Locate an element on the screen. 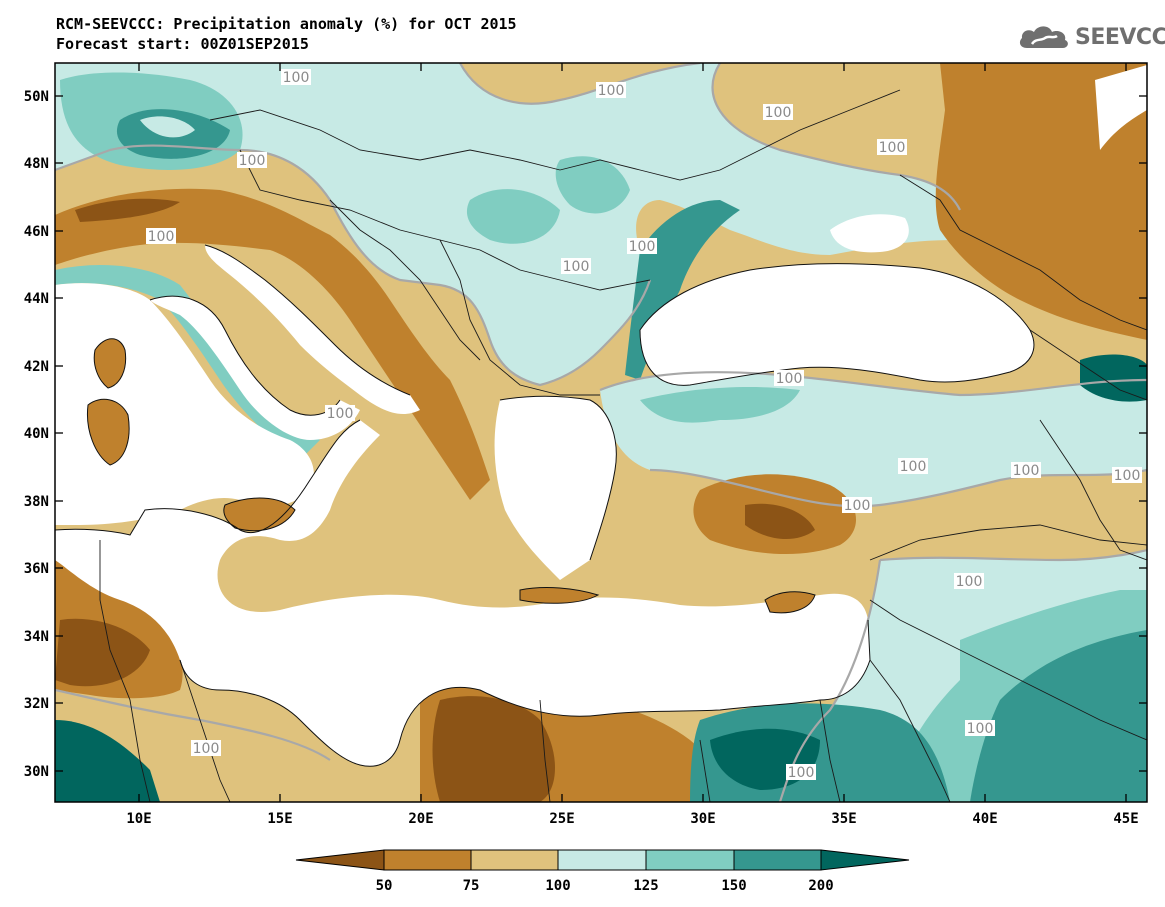 Image resolution: width=1165 pixels, height=907 pixels. island-sardinia is located at coordinates (108, 432).